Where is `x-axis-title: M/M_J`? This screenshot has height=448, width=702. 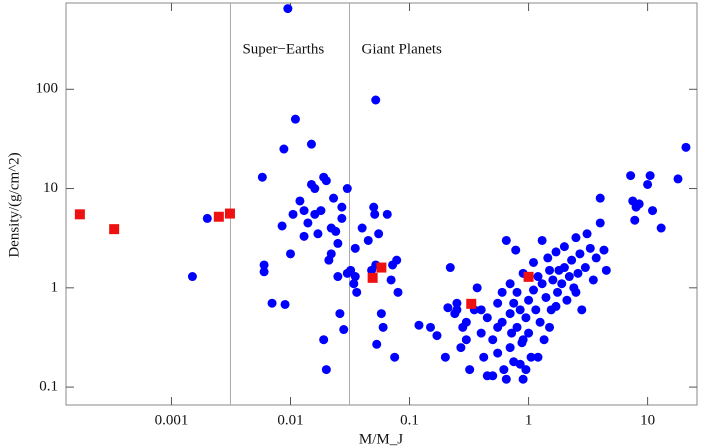 x-axis-title: M/M_J is located at coordinates (381, 439).